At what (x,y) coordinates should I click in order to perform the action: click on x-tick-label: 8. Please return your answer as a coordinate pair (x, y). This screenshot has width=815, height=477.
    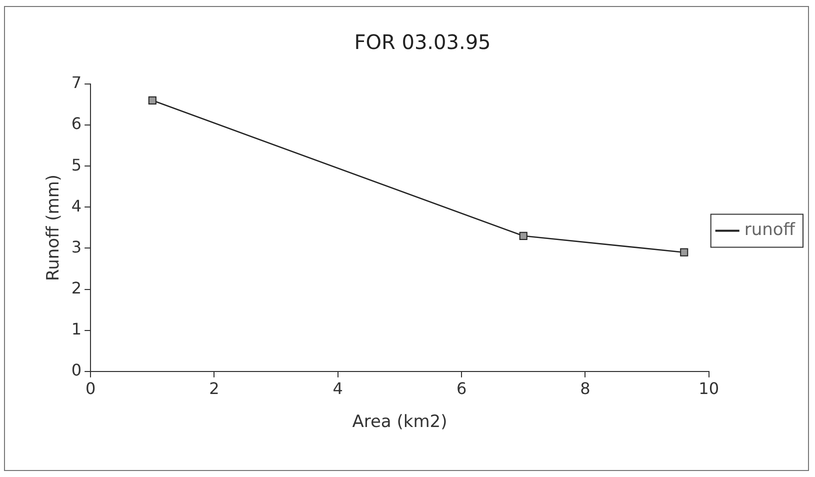
    Looking at the image, I should click on (585, 388).